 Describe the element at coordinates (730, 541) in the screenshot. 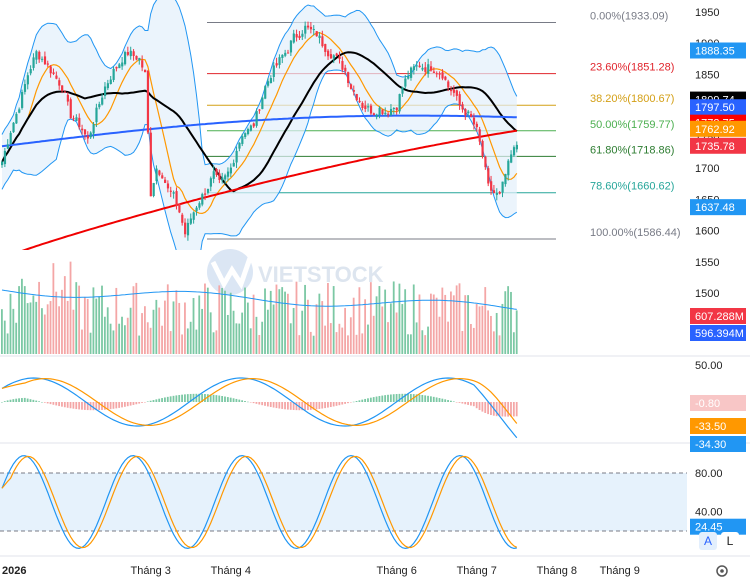

I see `scale-button-l: L` at that location.